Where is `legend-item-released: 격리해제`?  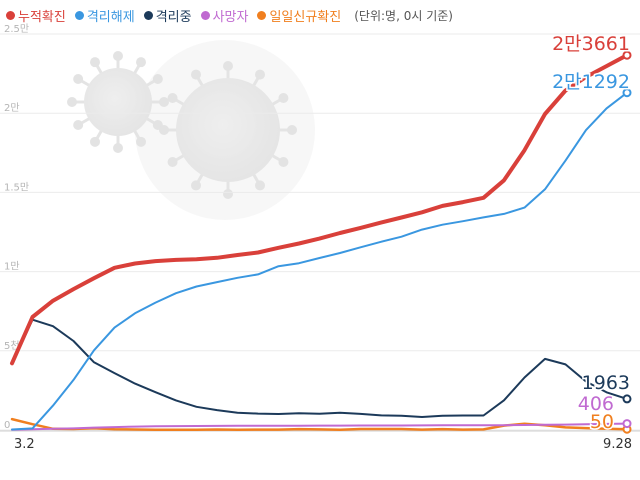 legend-item-released: 격리해제 is located at coordinates (104, 15).